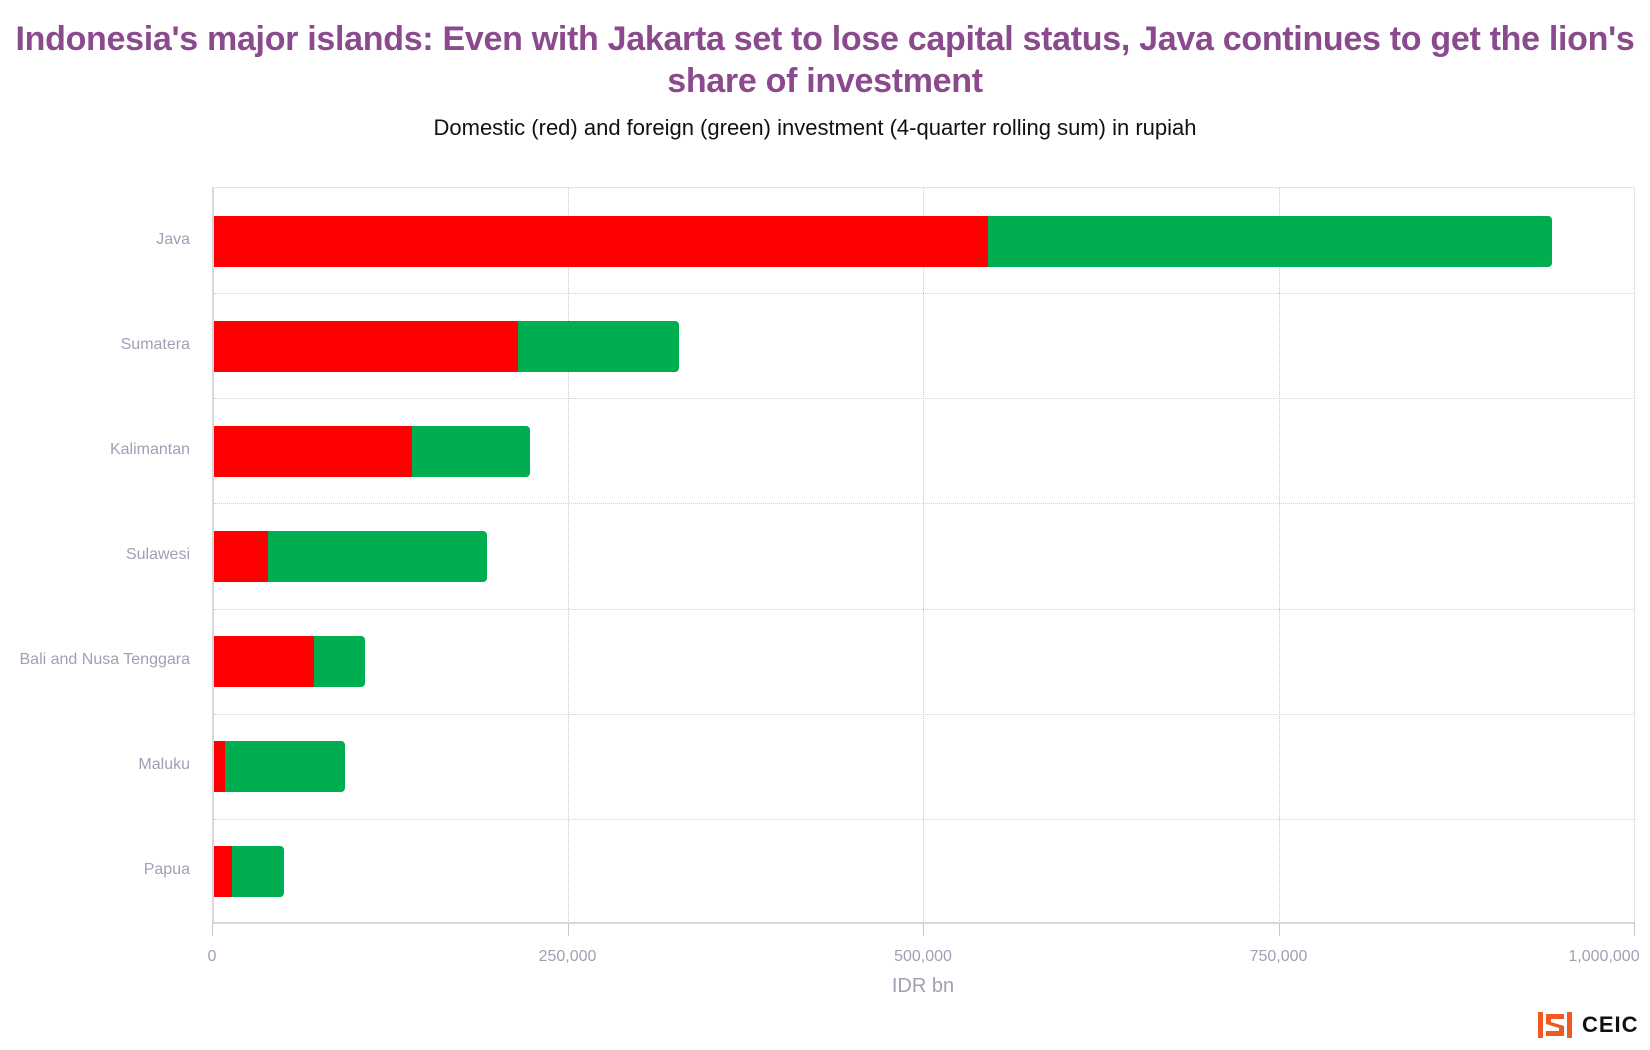 The width and height of the screenshot is (1650, 1050). I want to click on x-tick-label: 1,000,000, so click(1604, 956).